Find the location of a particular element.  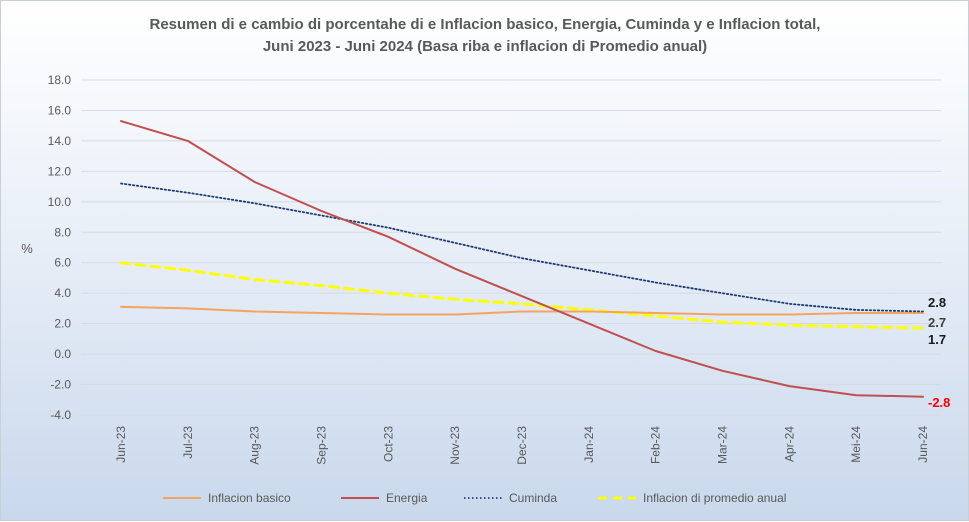

legend-label: Inflacion di promedio anual is located at coordinates (714, 498).